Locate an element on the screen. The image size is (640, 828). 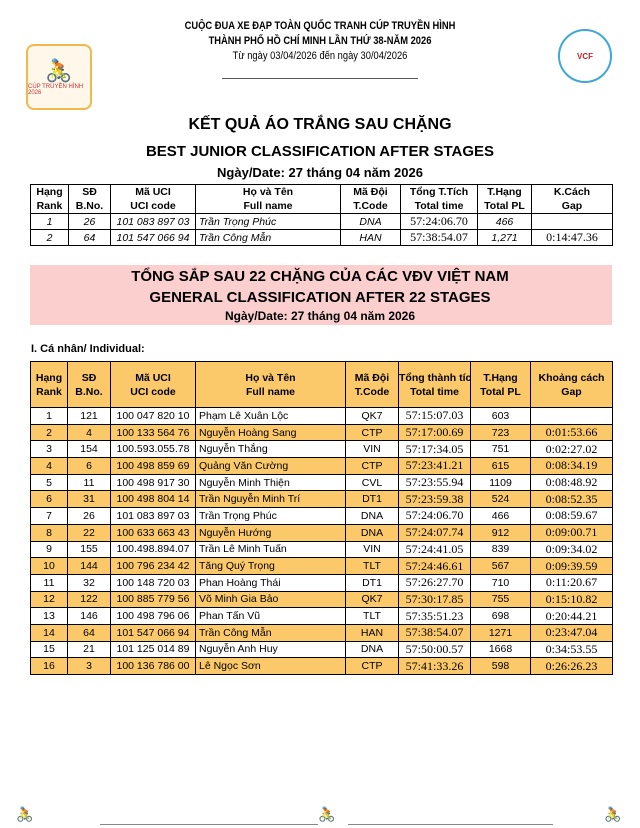
time-cell: 57:23:55.94 is located at coordinates (434, 482).